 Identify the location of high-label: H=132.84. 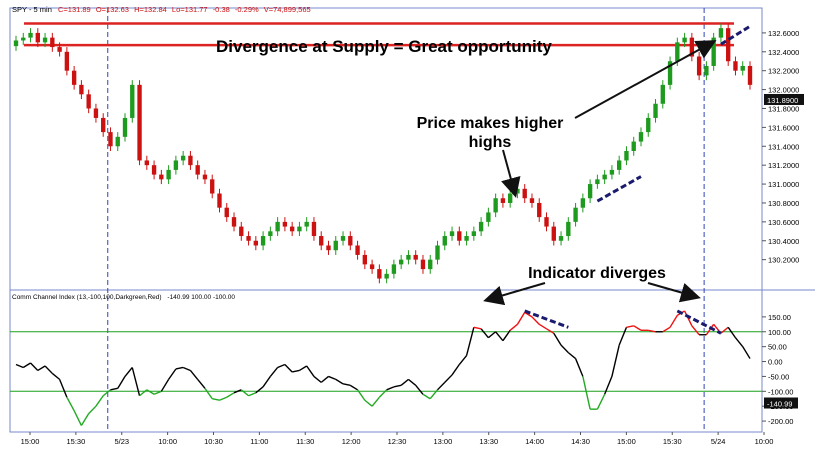
(150, 9).